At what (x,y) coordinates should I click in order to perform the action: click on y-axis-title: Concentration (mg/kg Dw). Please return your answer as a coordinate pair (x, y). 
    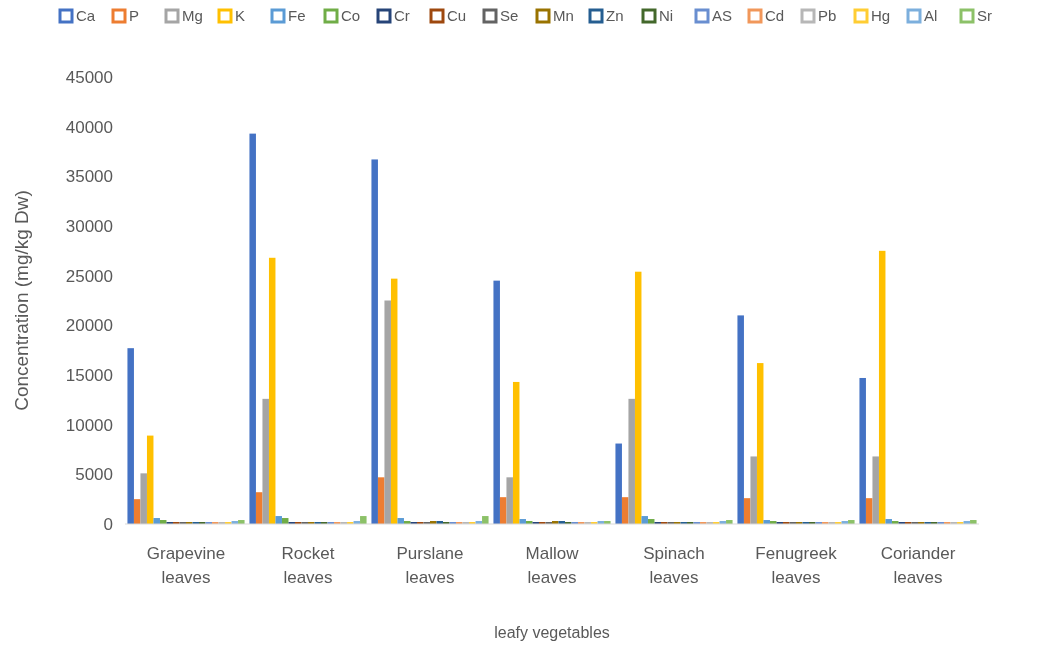
    Looking at the image, I should click on (21, 300).